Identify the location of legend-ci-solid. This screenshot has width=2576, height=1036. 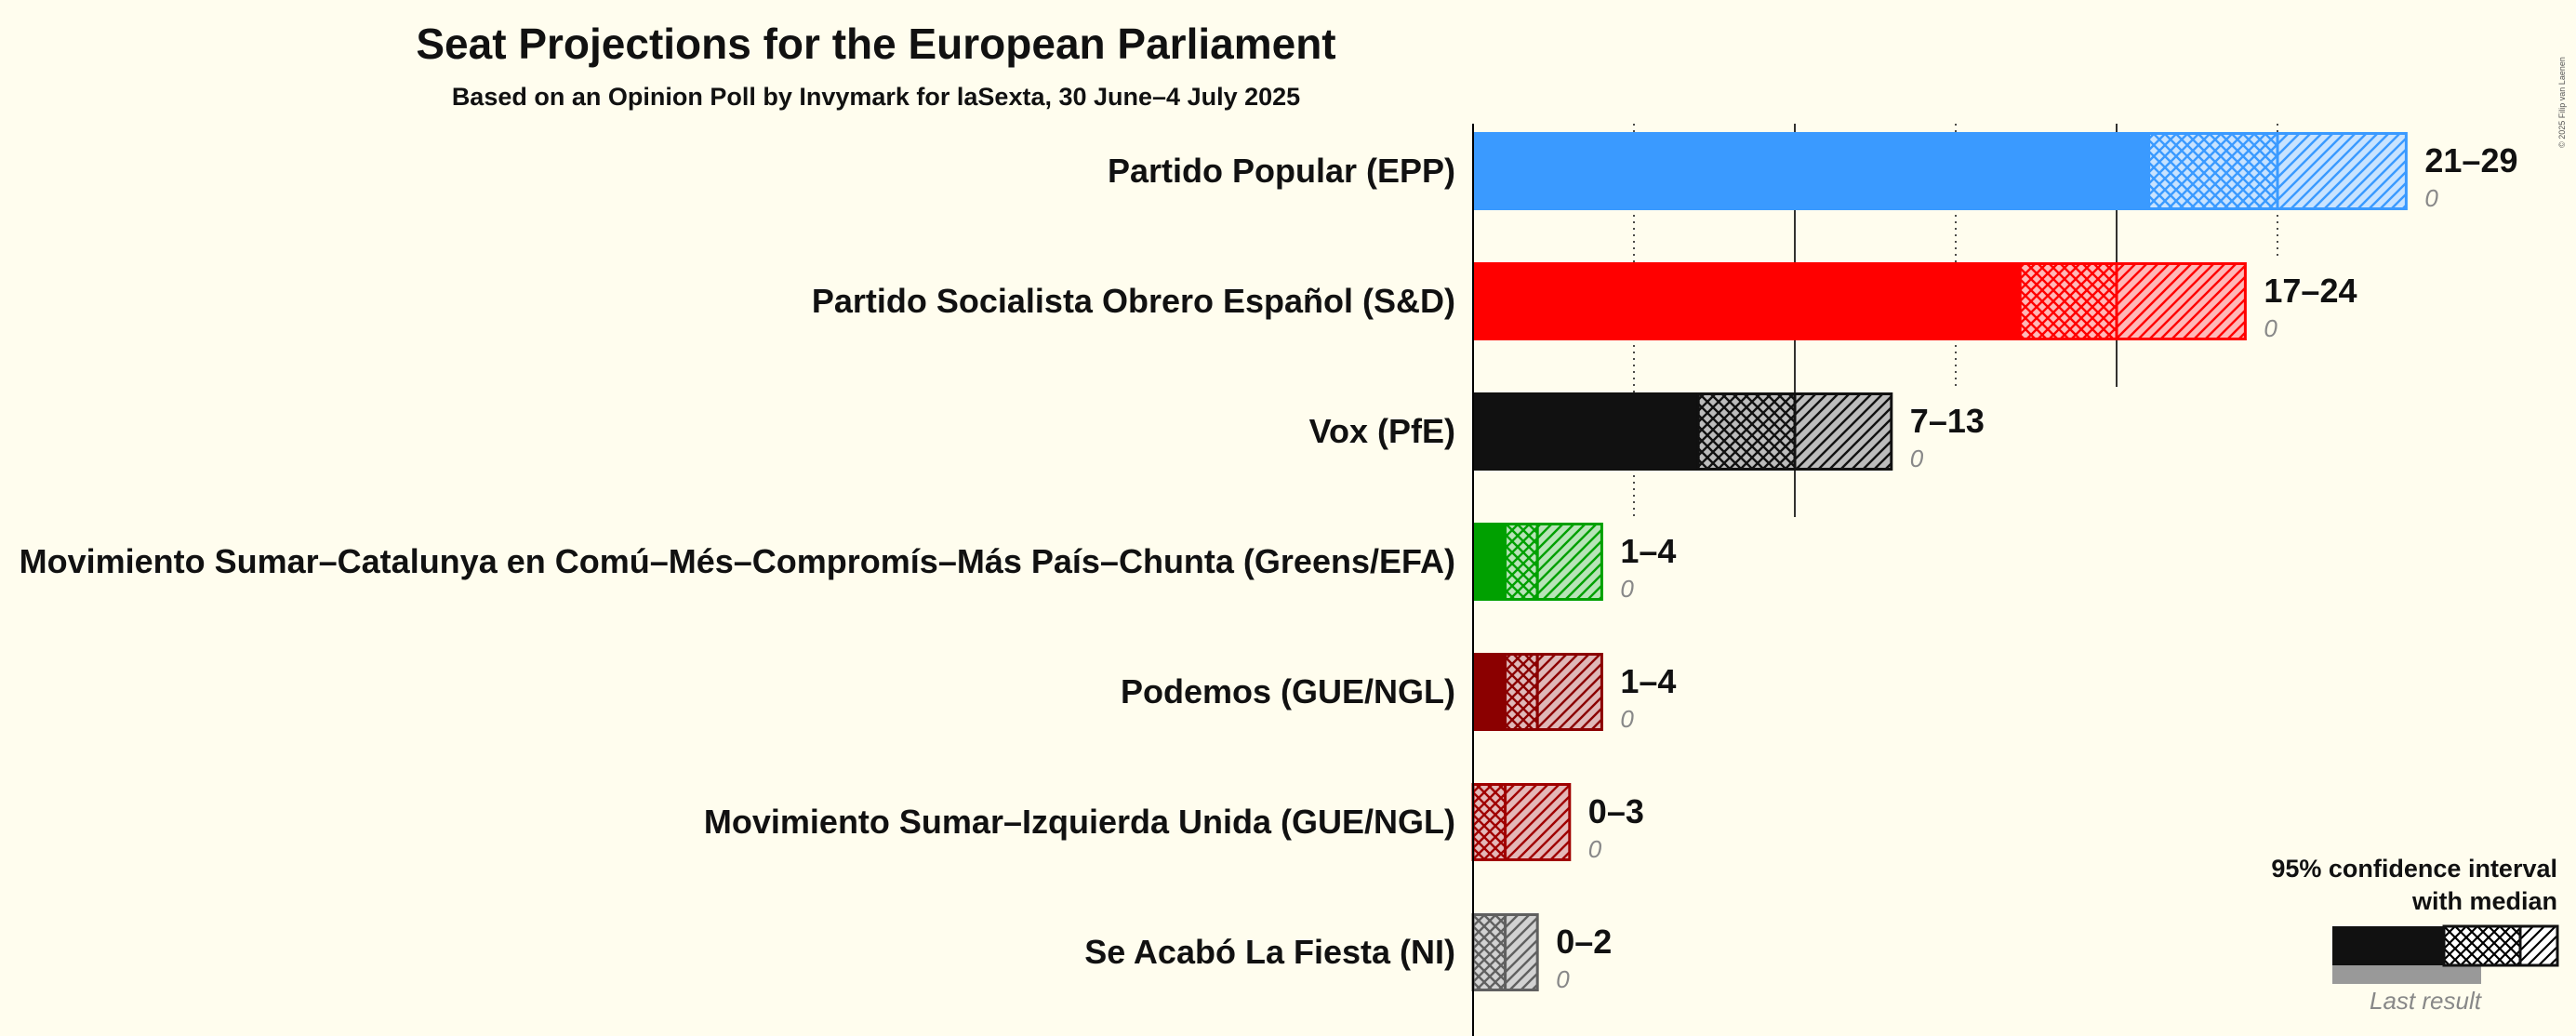
(2388, 946).